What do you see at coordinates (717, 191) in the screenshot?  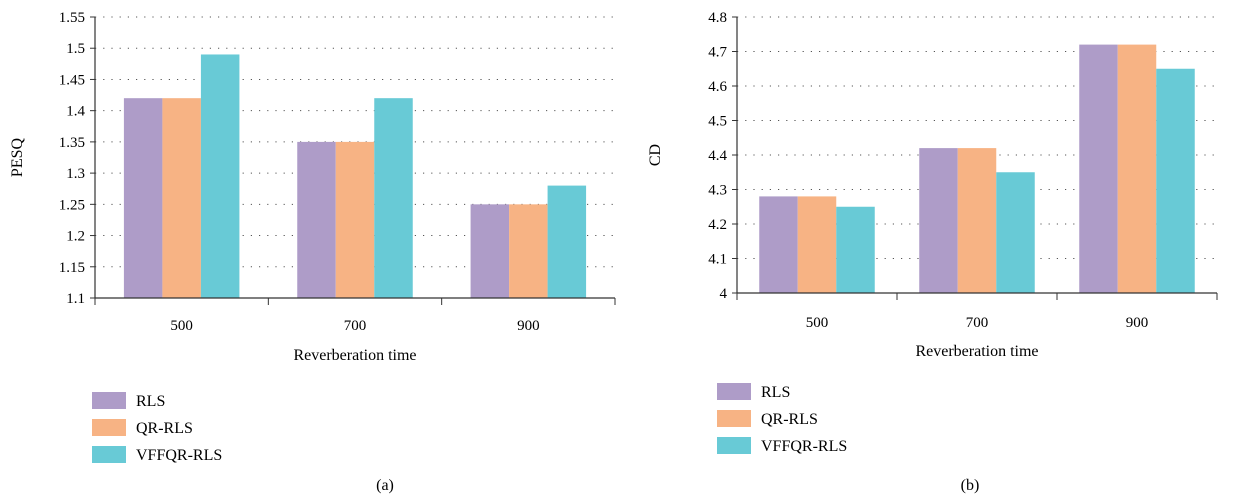 I see `y-tick-label: 4.3` at bounding box center [717, 191].